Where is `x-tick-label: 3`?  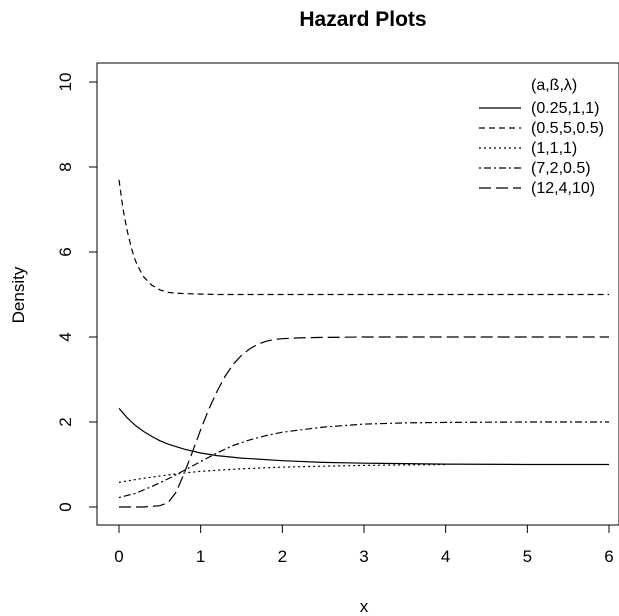 x-tick-label: 3 is located at coordinates (363, 556).